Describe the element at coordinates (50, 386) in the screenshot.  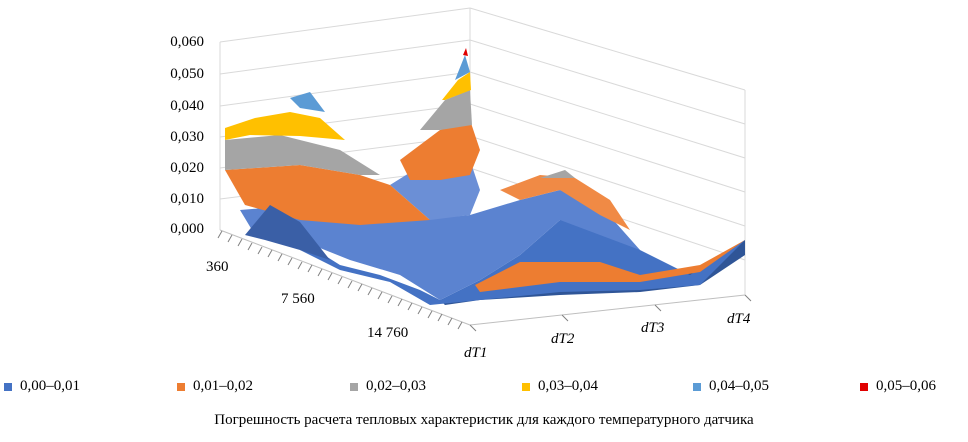
I see `legend-label: 0,00–0,01` at that location.